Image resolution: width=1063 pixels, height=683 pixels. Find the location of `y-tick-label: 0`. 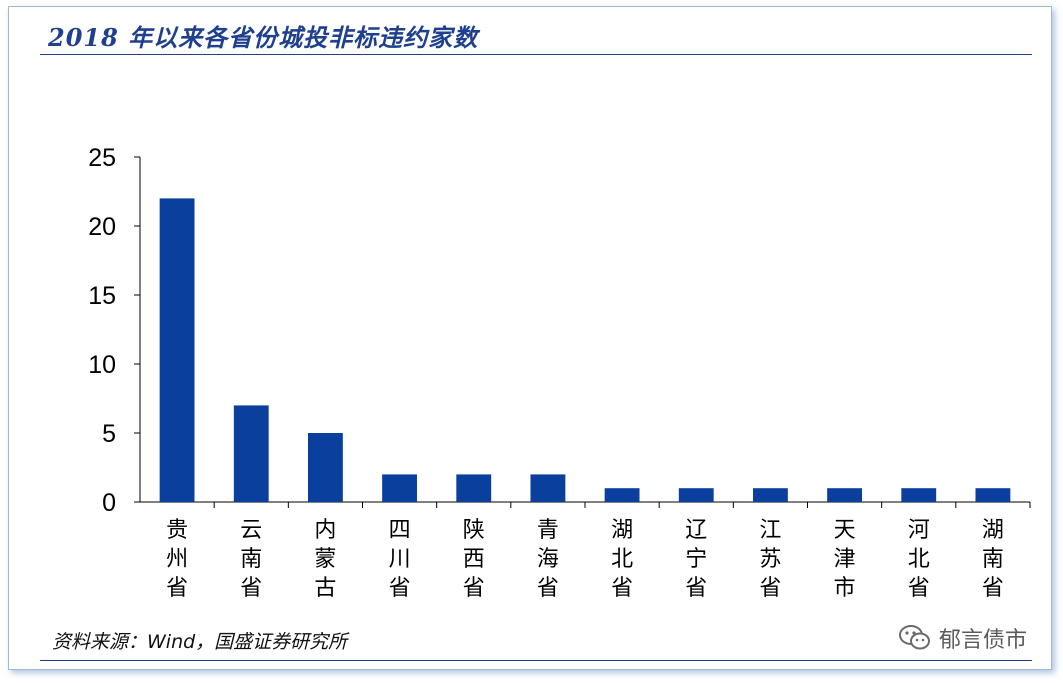

y-tick-label: 0 is located at coordinates (109, 503).